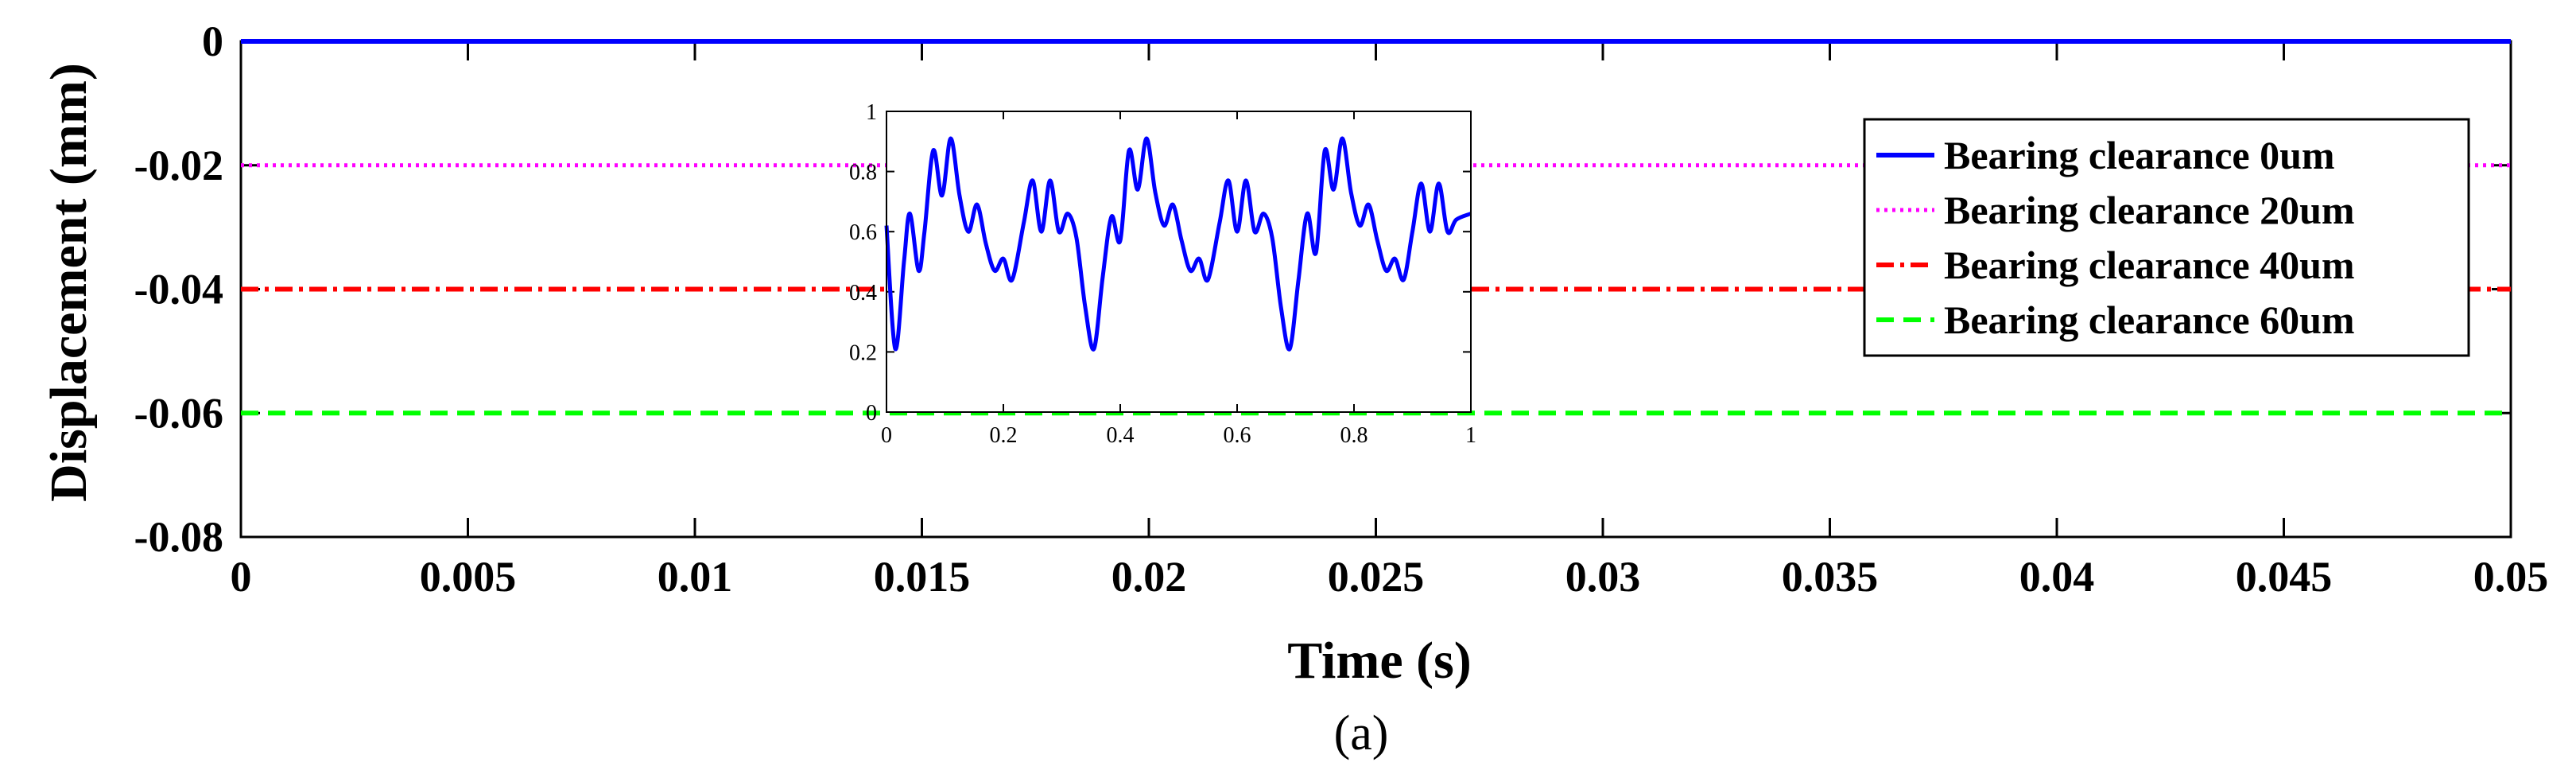  What do you see at coordinates (1121, 435) in the screenshot?
I see `inset-x-tick-label: 0.4` at bounding box center [1121, 435].